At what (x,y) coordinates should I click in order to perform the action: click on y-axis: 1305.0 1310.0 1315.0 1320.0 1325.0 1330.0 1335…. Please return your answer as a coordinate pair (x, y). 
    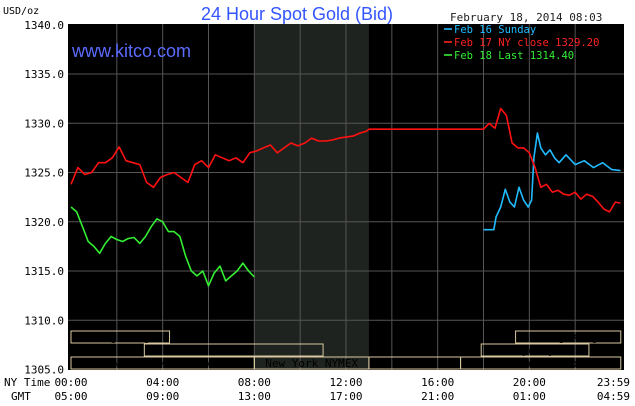
    Looking at the image, I should click on (44, 198).